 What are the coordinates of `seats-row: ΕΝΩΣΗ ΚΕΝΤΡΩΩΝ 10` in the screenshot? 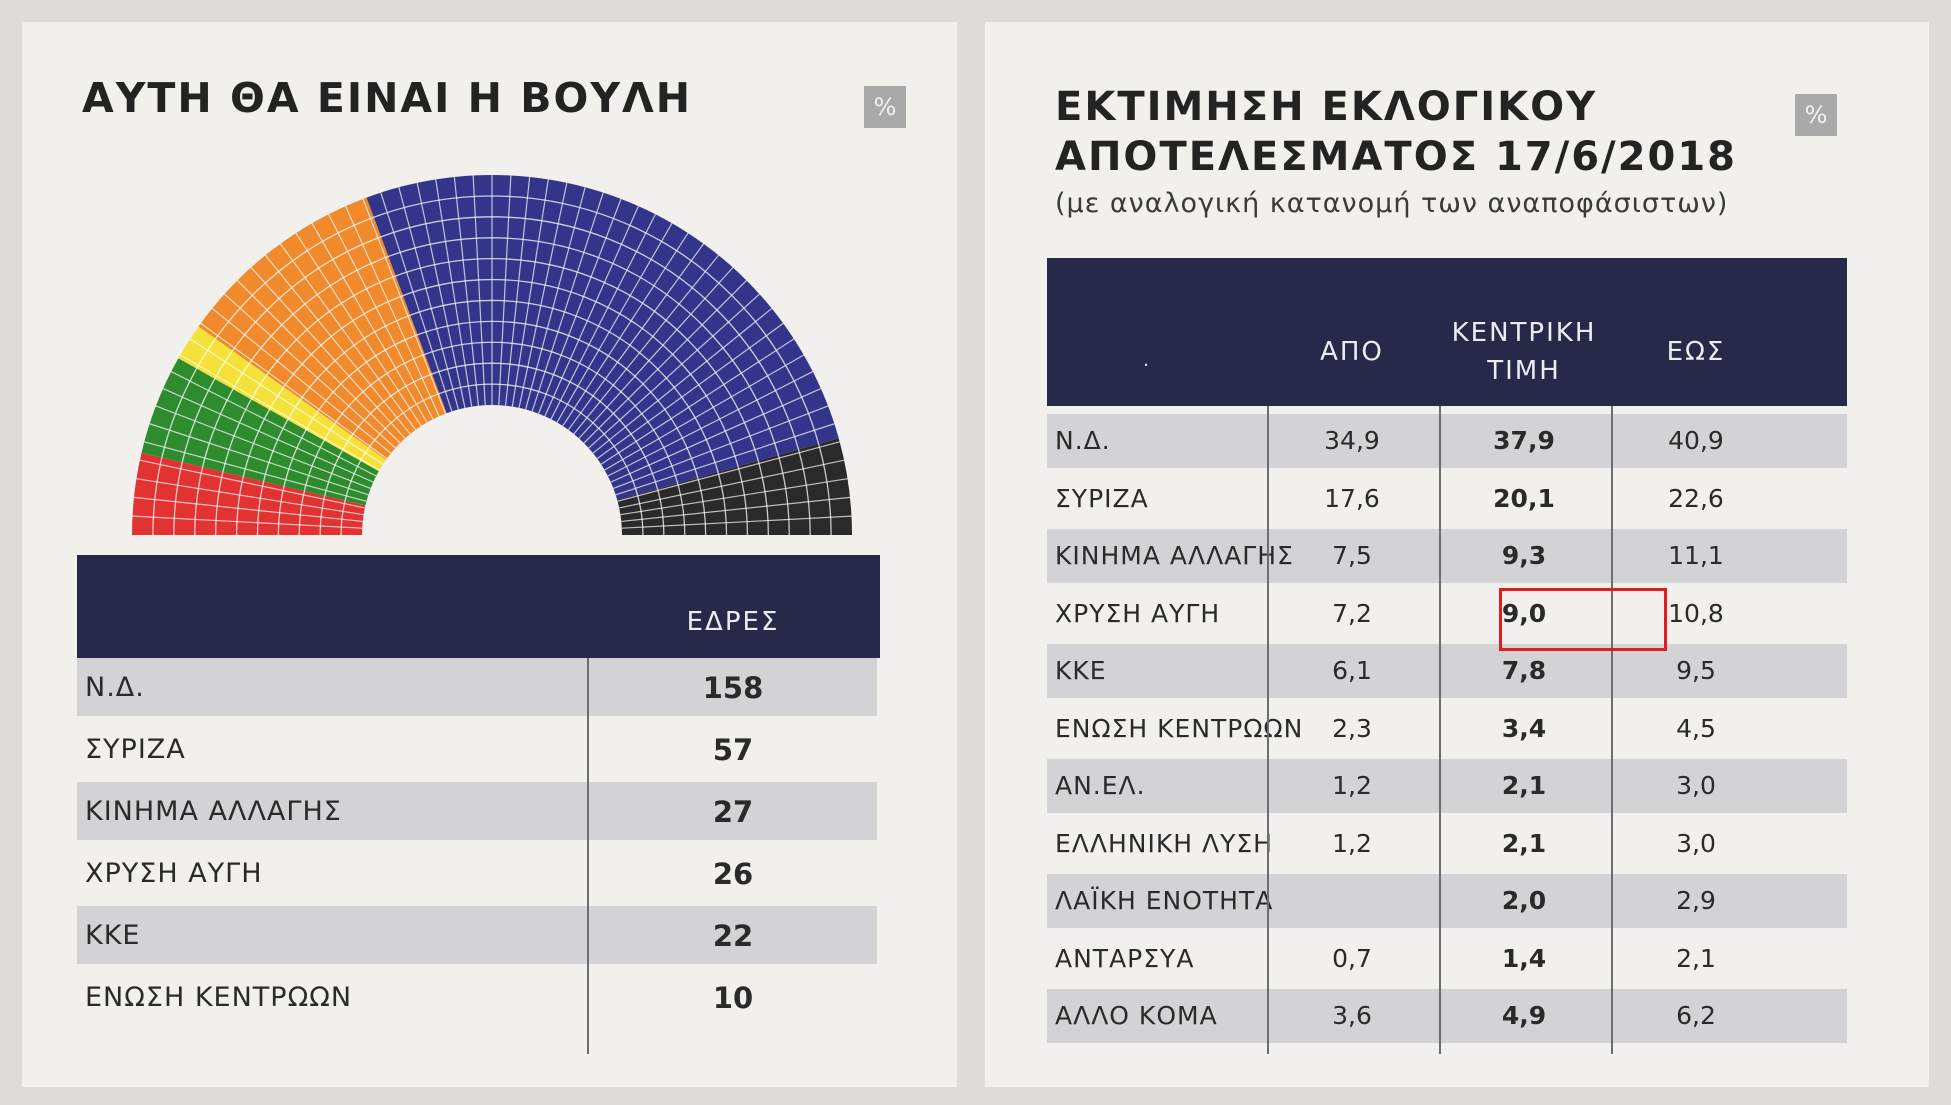 It's located at (477, 997).